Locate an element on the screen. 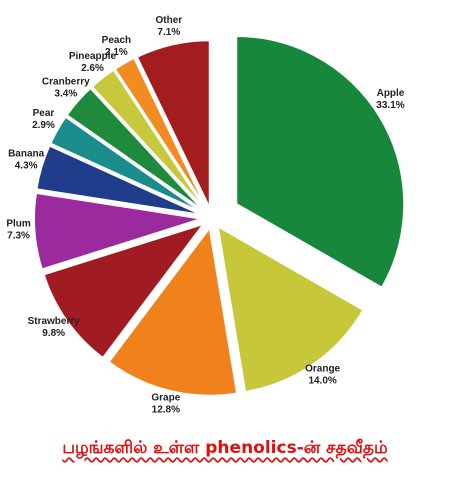 The image size is (450, 482). slice-value-label: 2.1% is located at coordinates (116, 52).